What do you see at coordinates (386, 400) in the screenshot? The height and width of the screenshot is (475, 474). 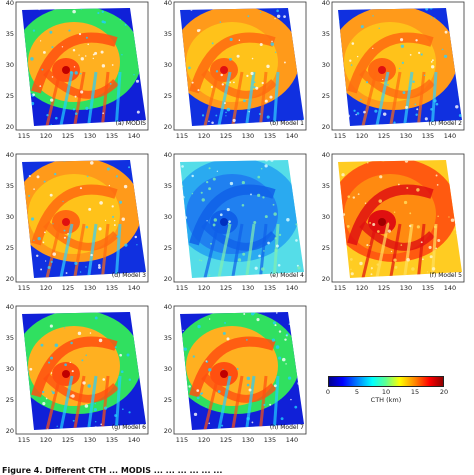 I see `colorbar-label: CTH (km)` at bounding box center [386, 400].